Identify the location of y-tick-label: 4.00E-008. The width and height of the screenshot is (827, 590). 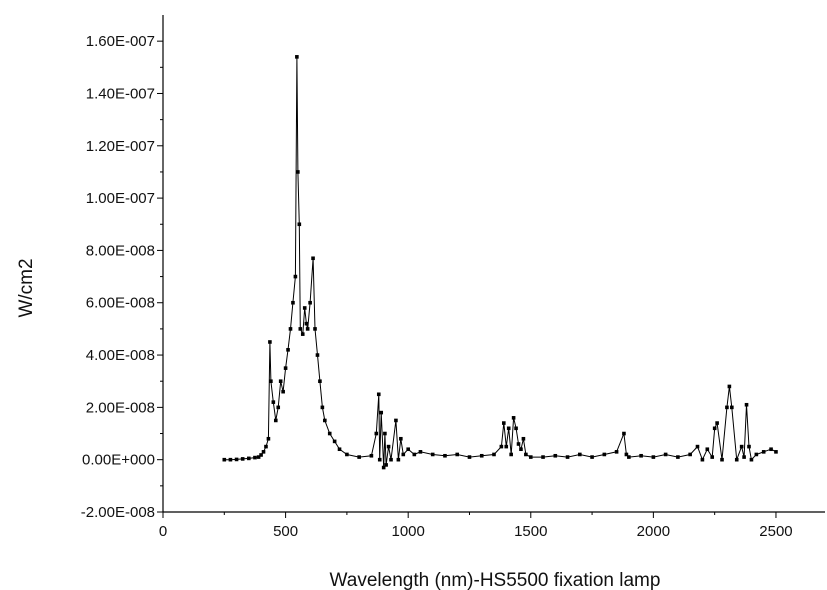
(120, 355).